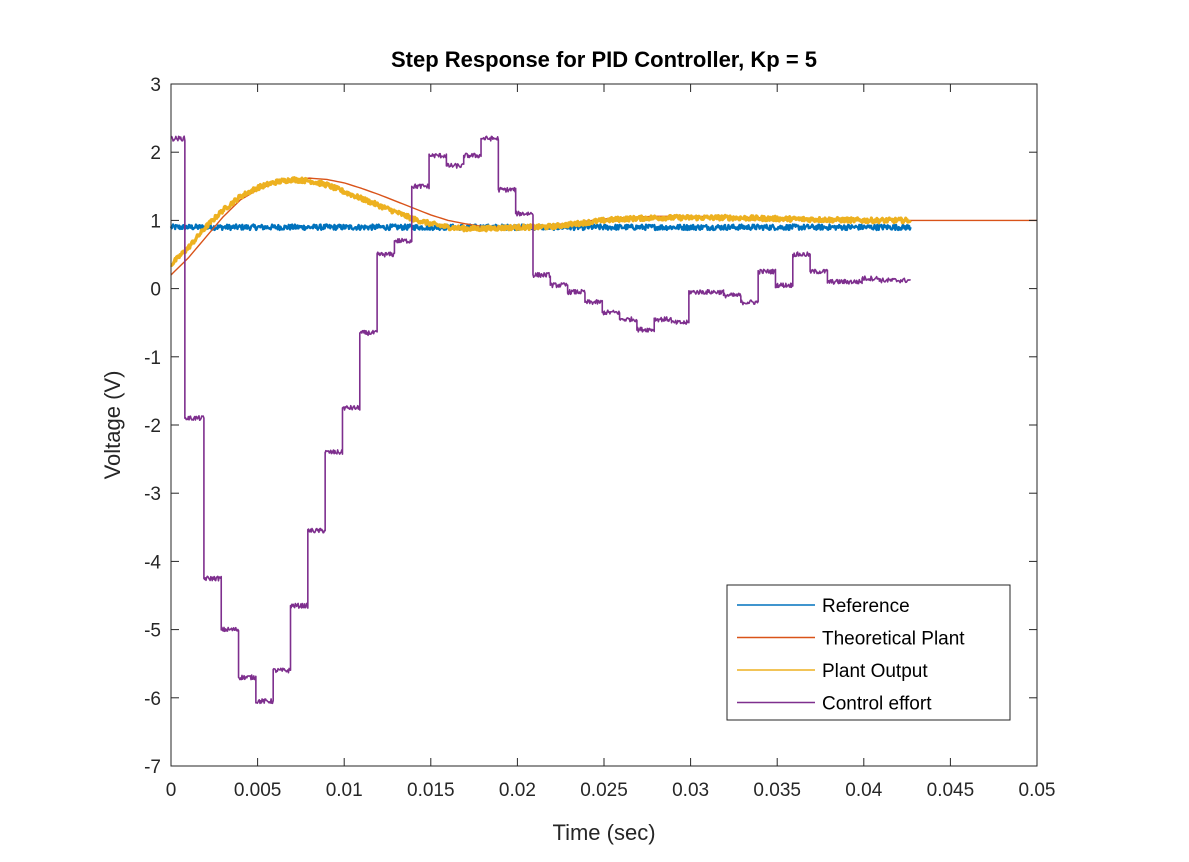 This screenshot has width=1189, height=862. I want to click on x-tick-label: 0.035, so click(777, 790).